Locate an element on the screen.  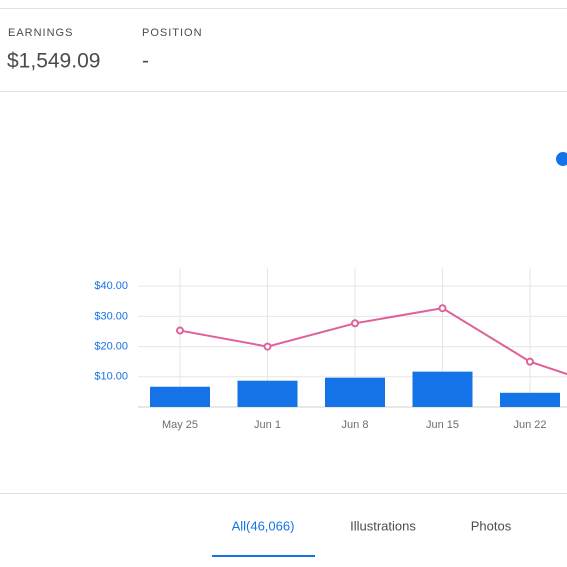
stat-value: $1,549.09 is located at coordinates (53, 61).